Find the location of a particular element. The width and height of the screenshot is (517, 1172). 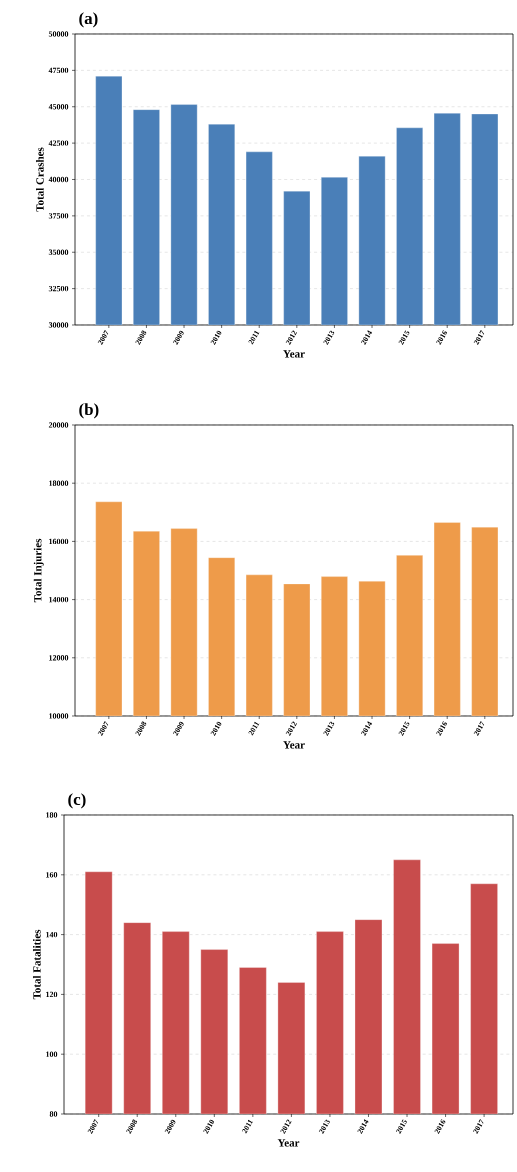

y-axis-title: Total Fatalities is located at coordinates (36, 964).